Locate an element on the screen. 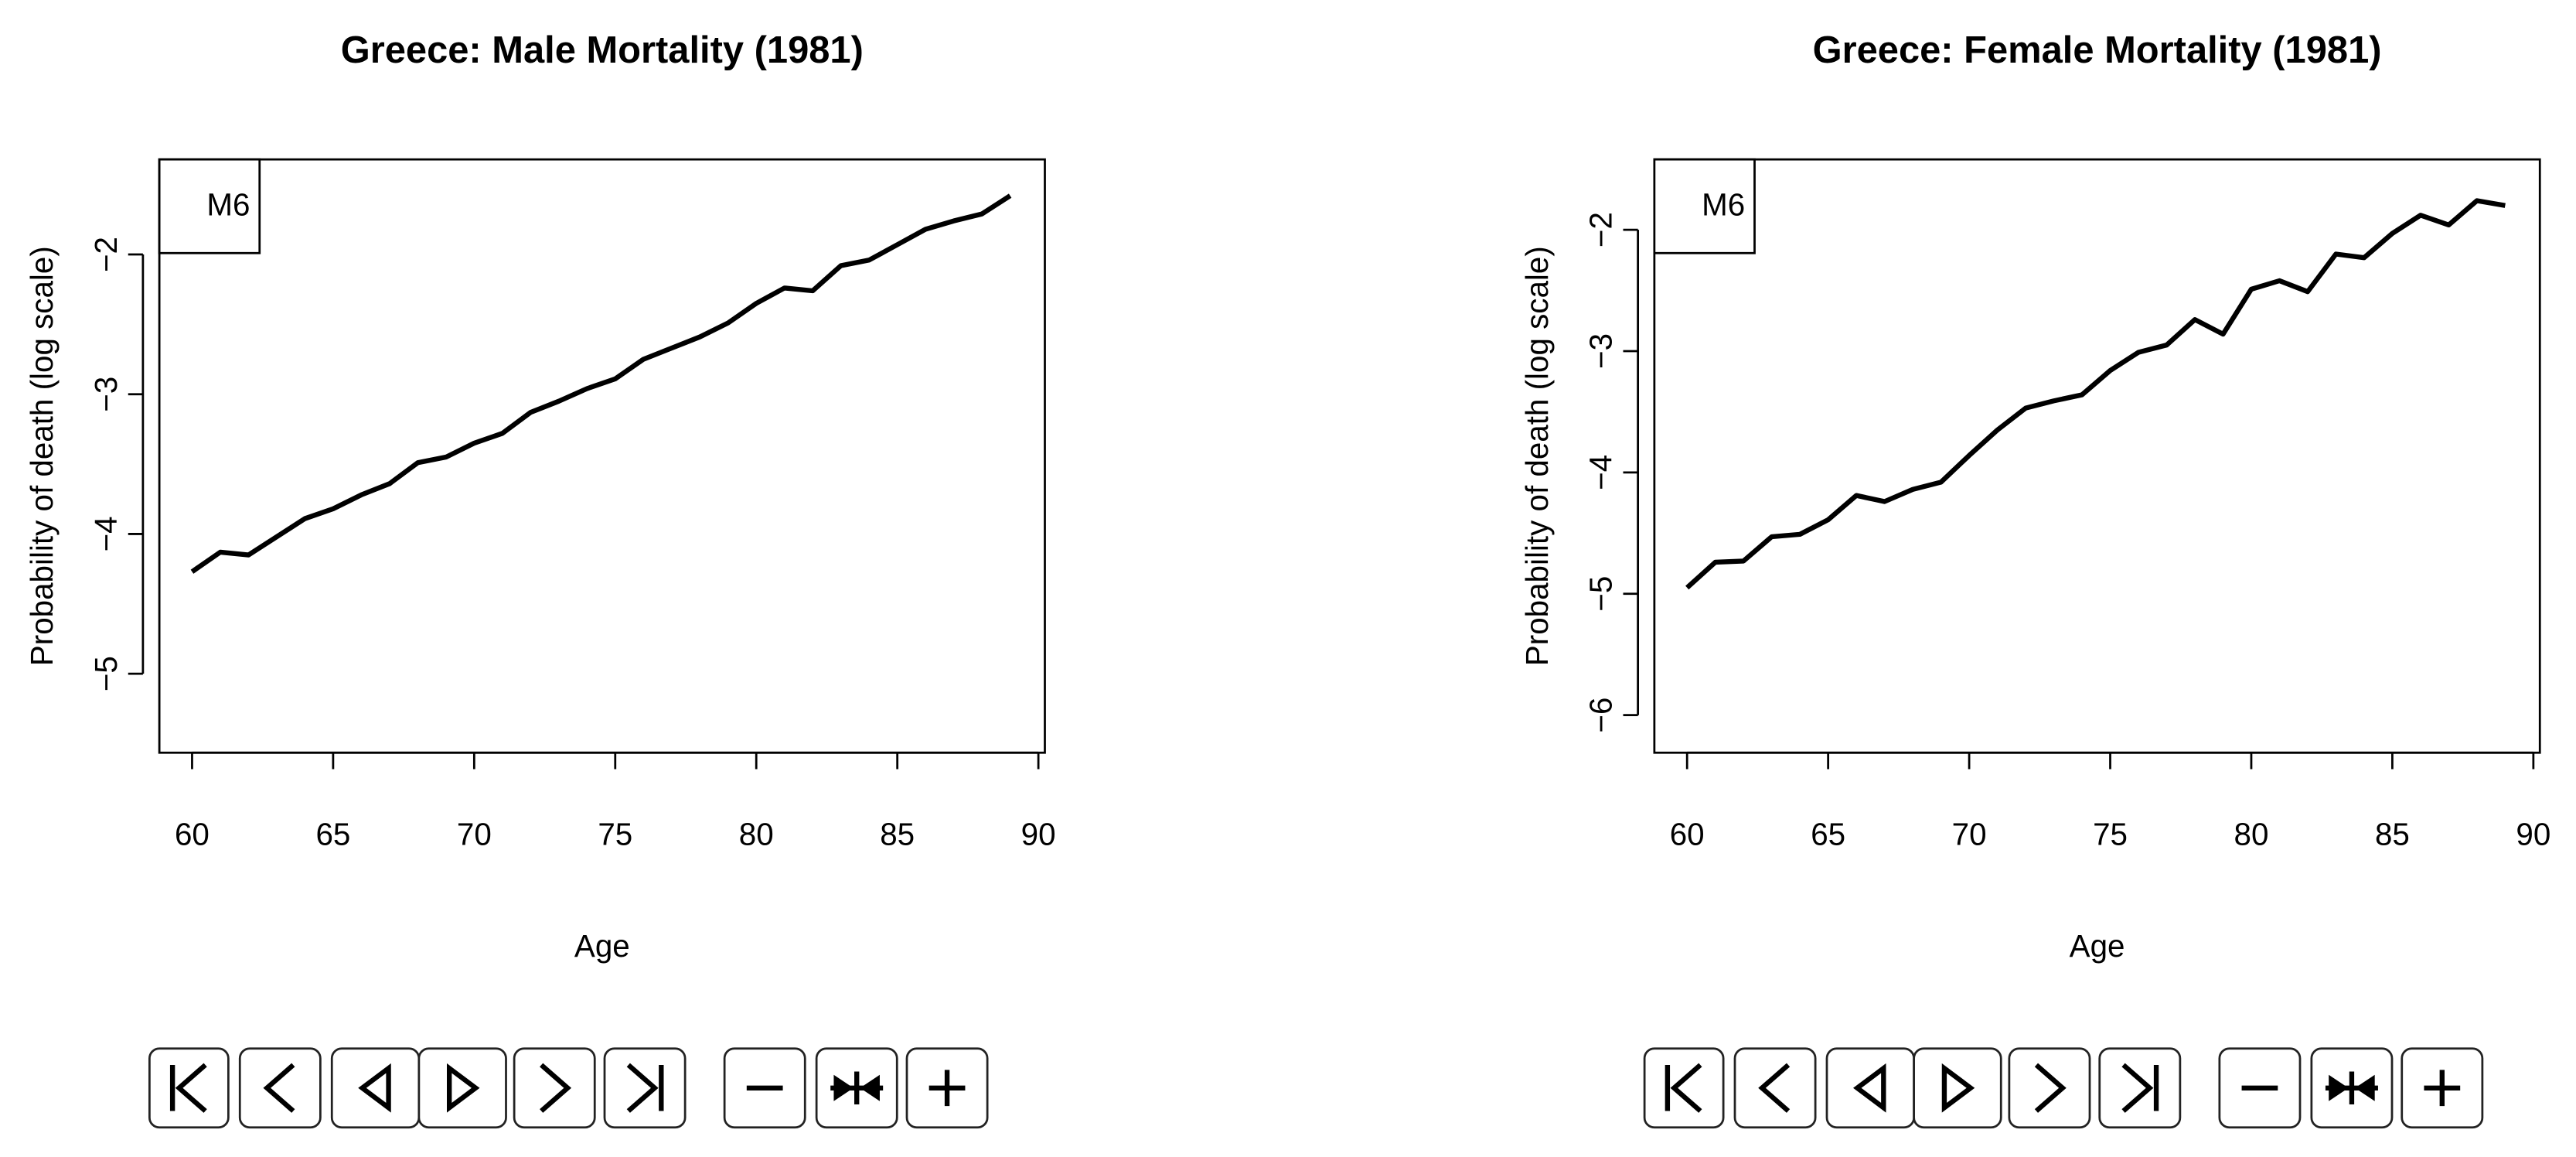 This screenshot has width=2576, height=1157. chart-title: Greece: Female Mortality (1981) is located at coordinates (2097, 50).